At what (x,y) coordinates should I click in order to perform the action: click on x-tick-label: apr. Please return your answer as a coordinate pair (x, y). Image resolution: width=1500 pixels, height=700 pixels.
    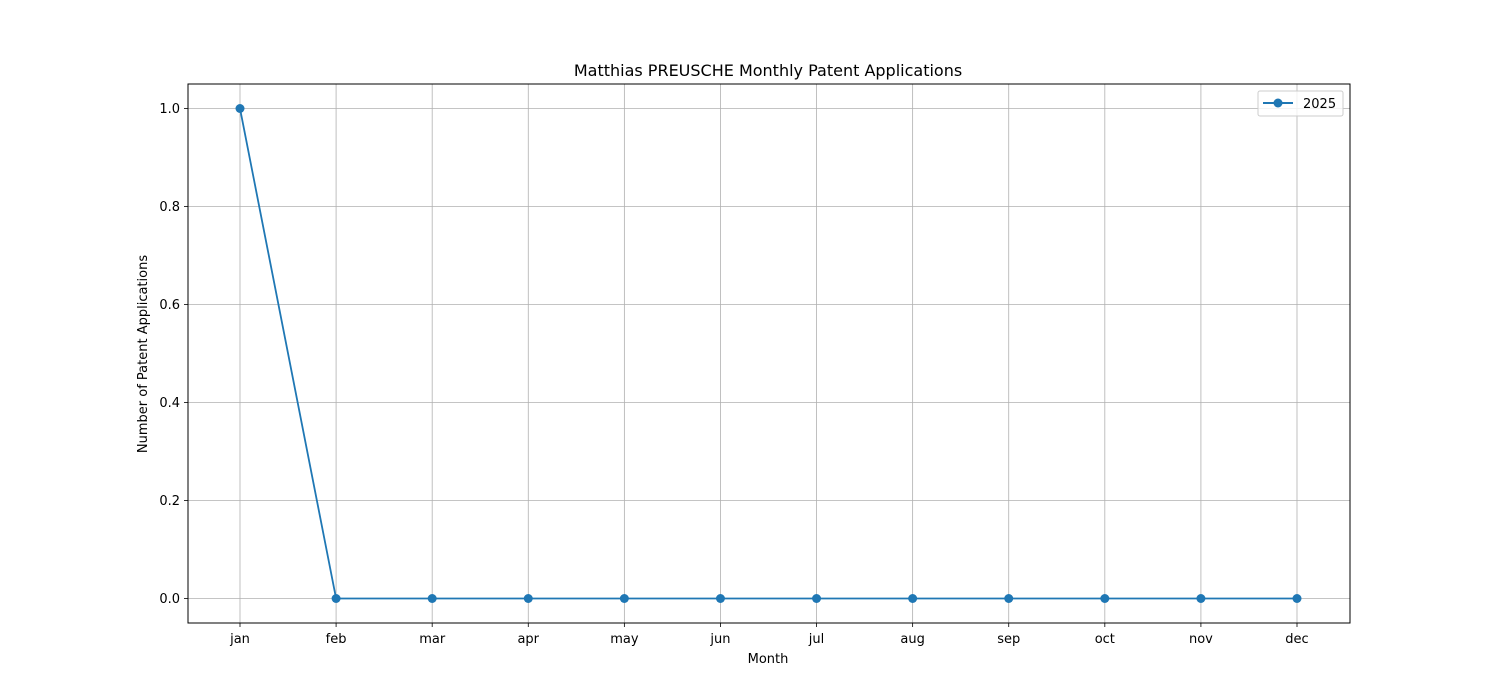
    Looking at the image, I should click on (528, 639).